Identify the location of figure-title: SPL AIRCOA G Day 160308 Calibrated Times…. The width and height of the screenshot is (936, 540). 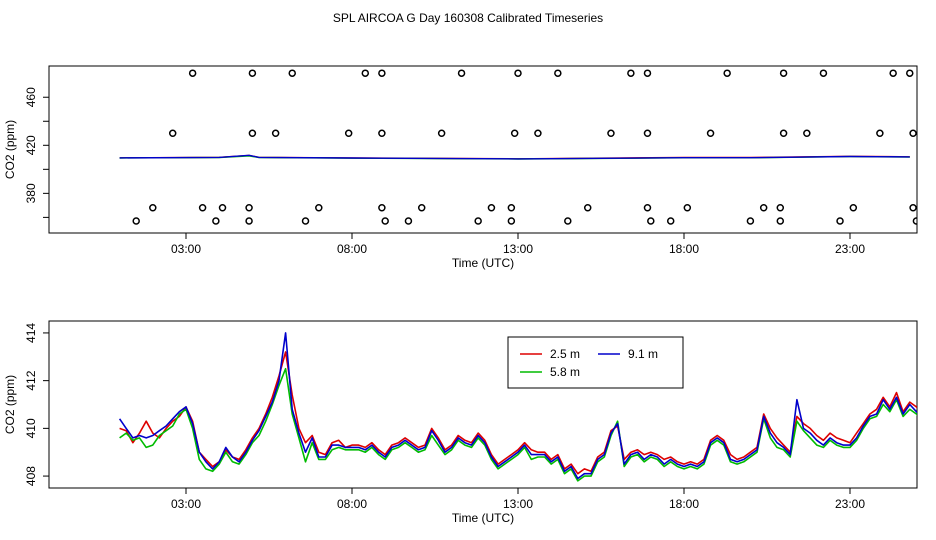
(468, 18).